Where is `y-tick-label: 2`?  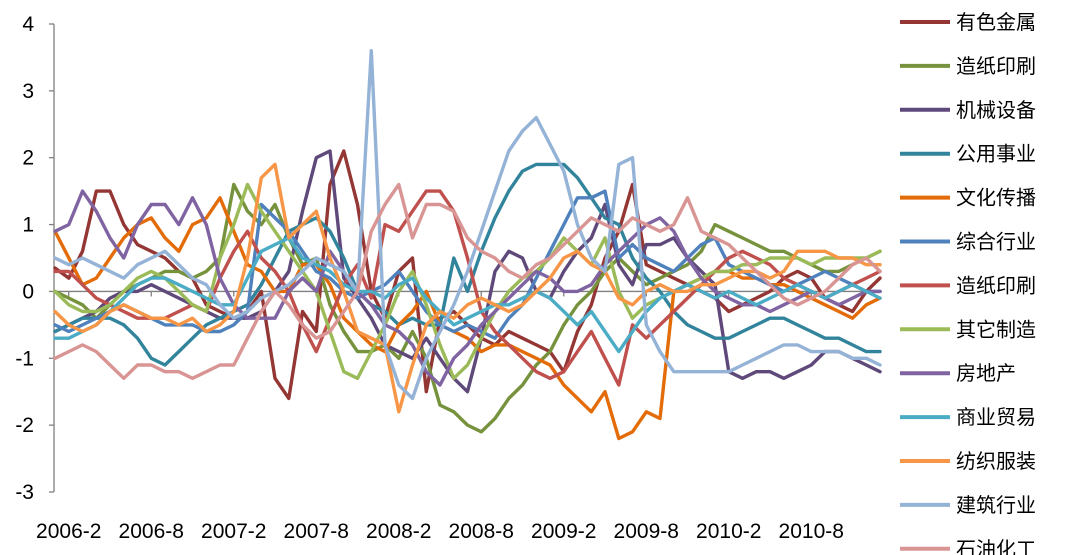 y-tick-label: 2 is located at coordinates (28, 158).